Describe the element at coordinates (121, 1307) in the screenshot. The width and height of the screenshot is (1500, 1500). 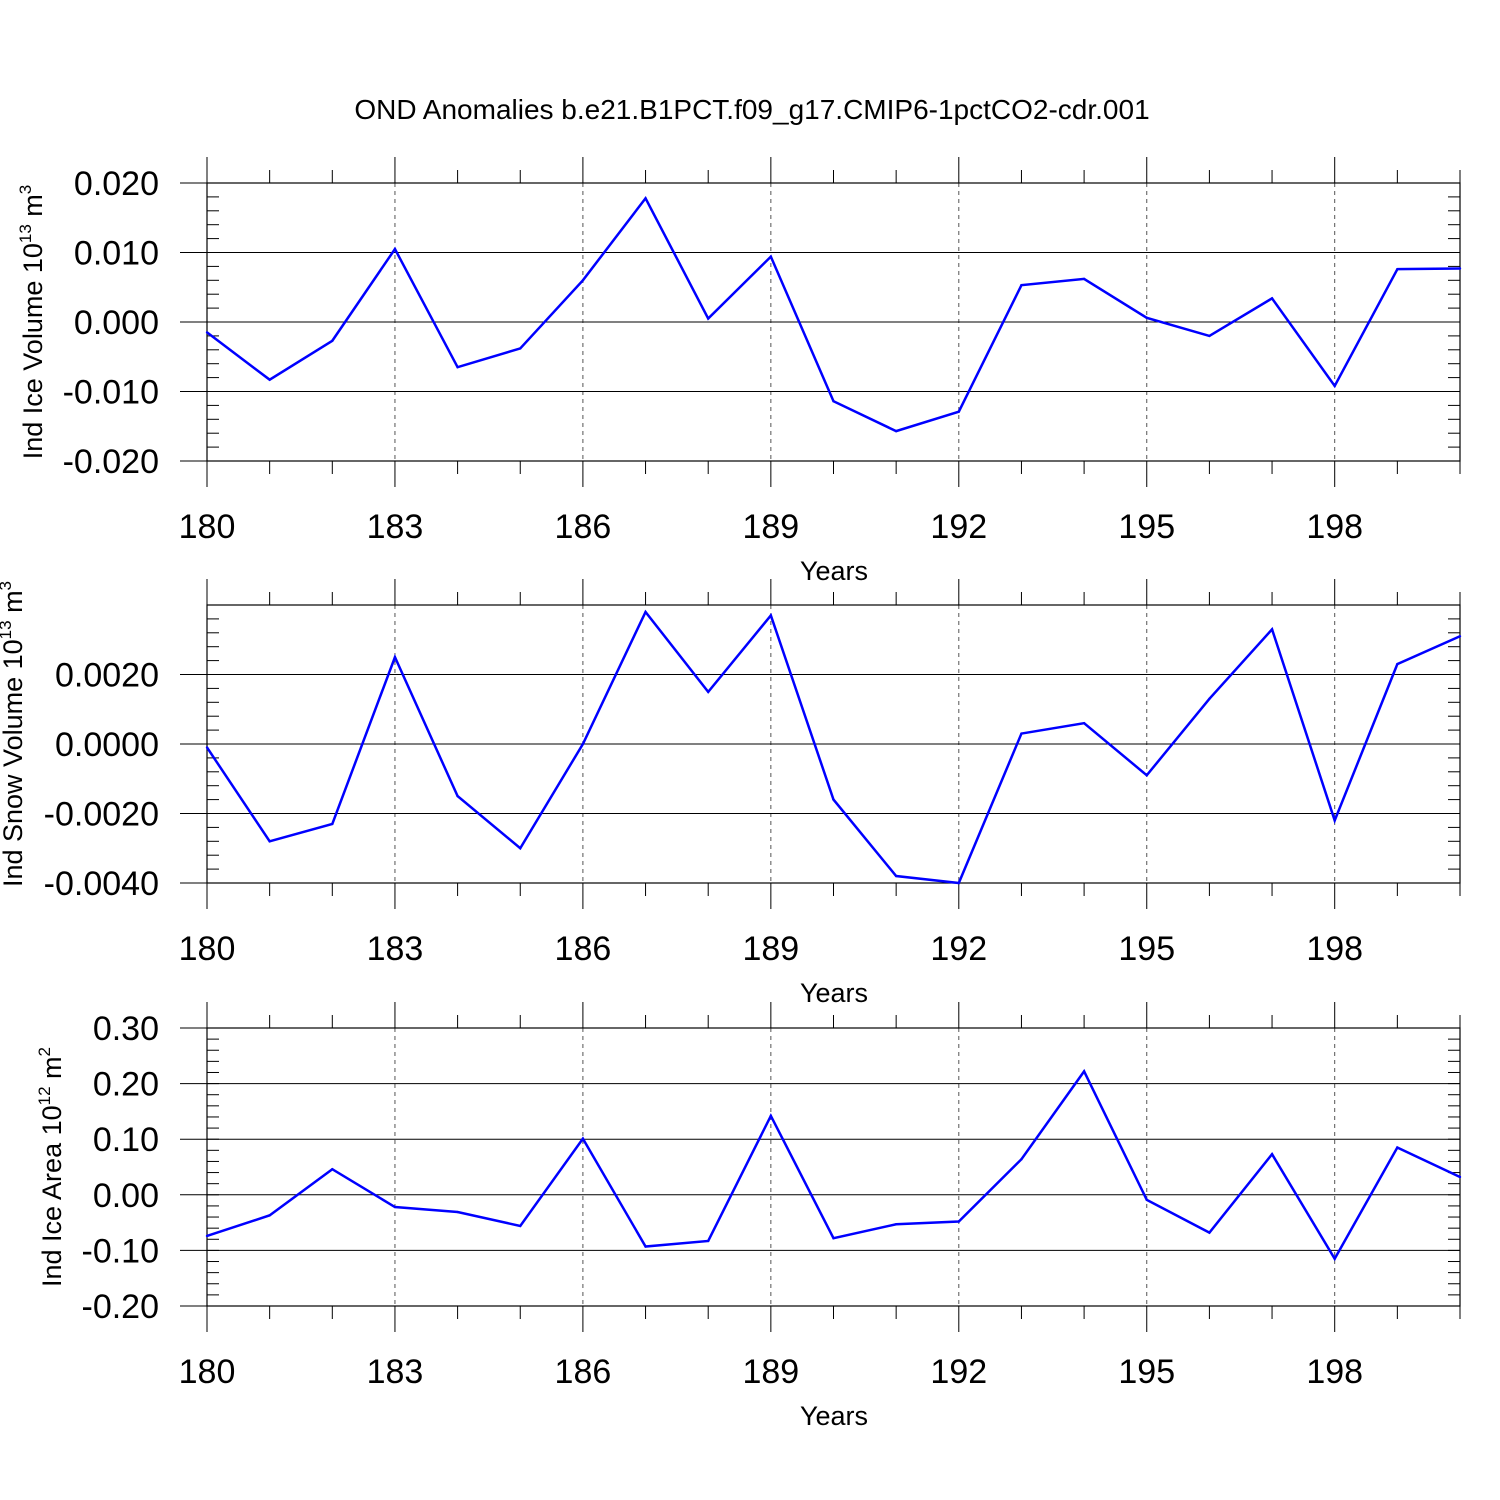
I see `y-tick-label: -0.20` at that location.